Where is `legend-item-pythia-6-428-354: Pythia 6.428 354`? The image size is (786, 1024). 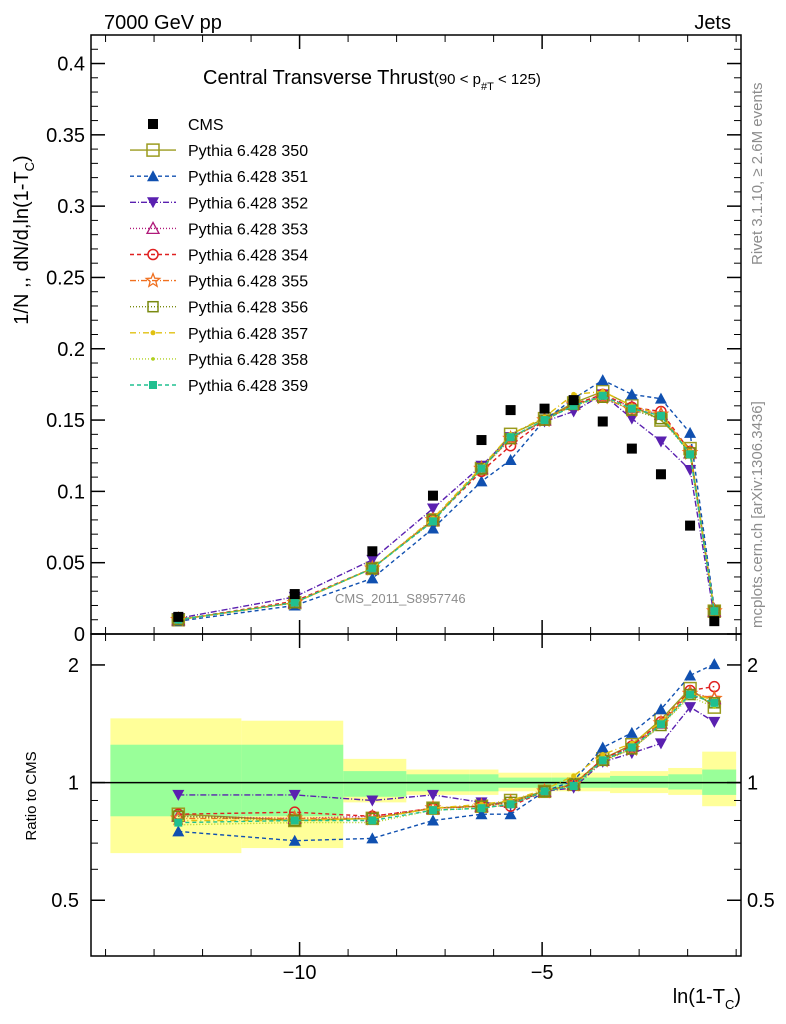
legend-item-pythia-6-428-354: Pythia 6.428 354 is located at coordinates (219, 256).